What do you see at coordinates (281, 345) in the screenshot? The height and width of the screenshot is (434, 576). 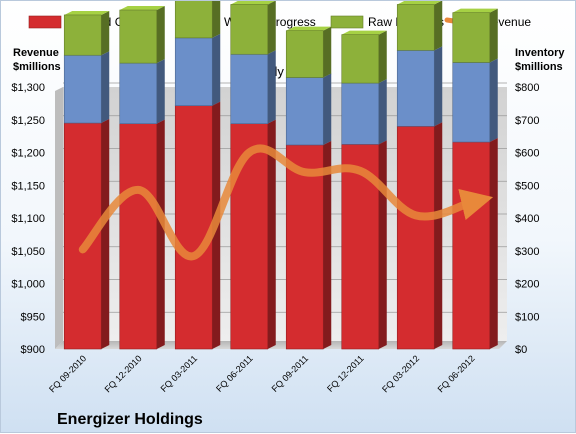 I see `plot-floor` at bounding box center [281, 345].